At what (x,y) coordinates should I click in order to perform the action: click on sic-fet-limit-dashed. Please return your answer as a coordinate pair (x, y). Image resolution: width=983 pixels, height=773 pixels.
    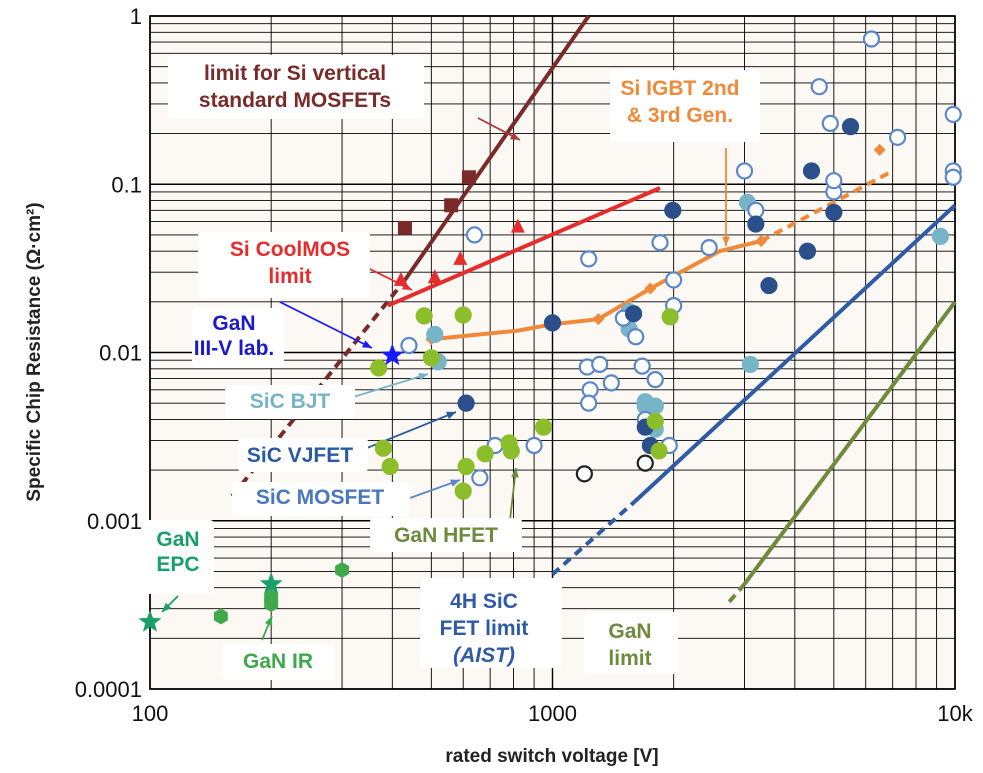
    Looking at the image, I should click on (594, 538).